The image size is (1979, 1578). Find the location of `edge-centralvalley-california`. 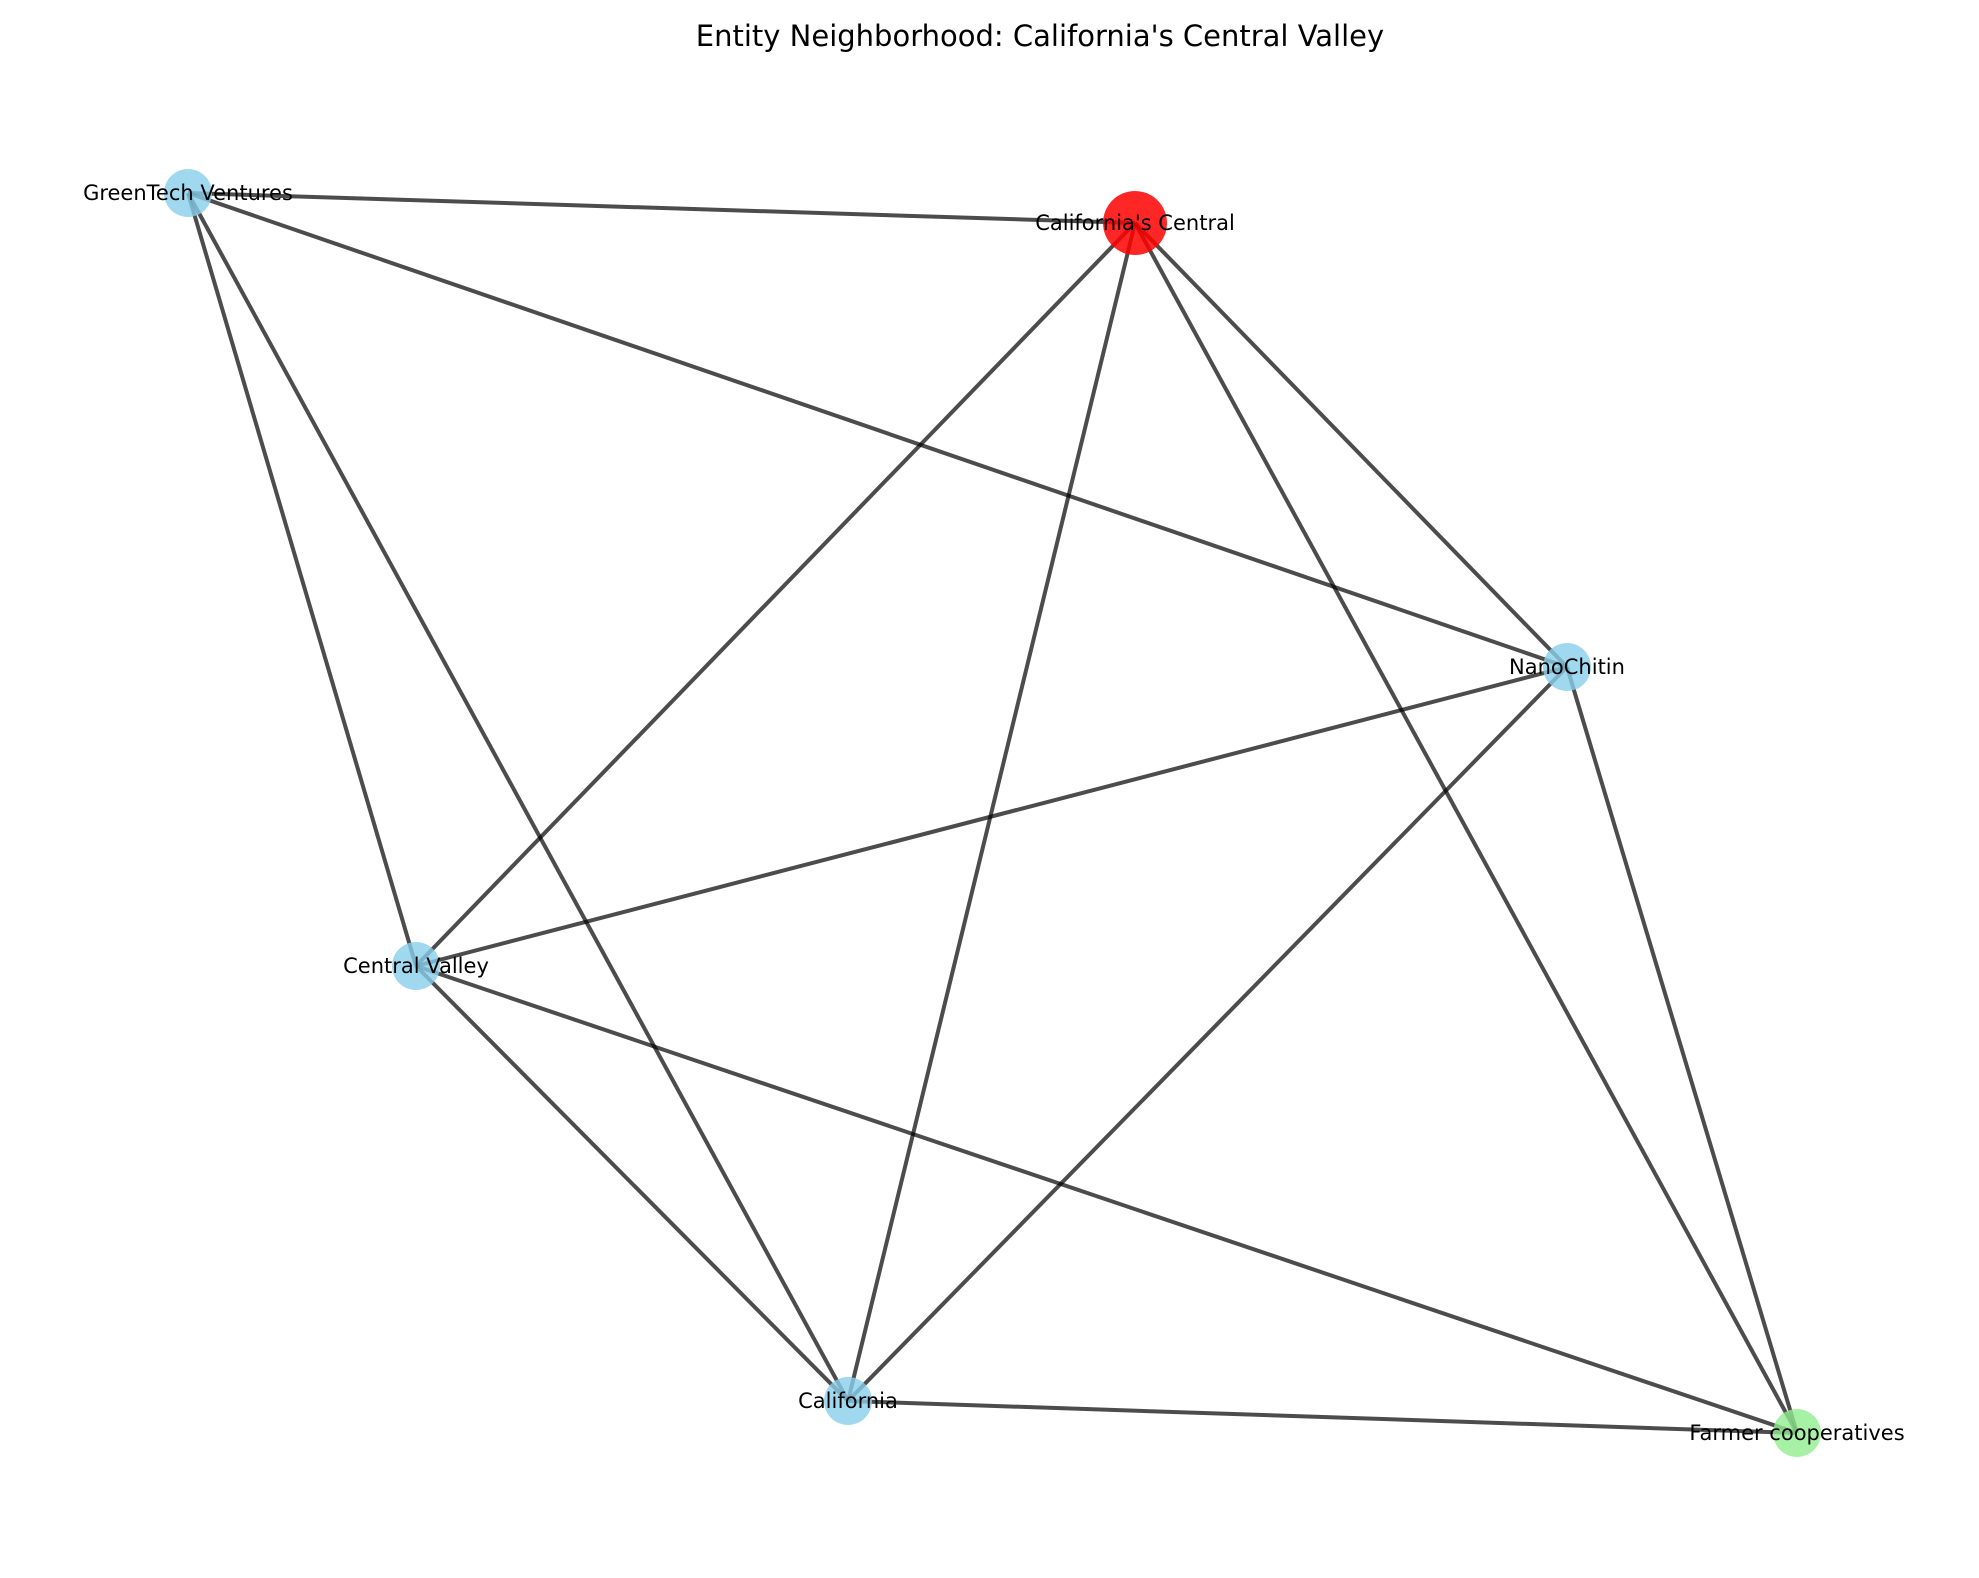

edge-centralvalley-california is located at coordinates (632, 1183).